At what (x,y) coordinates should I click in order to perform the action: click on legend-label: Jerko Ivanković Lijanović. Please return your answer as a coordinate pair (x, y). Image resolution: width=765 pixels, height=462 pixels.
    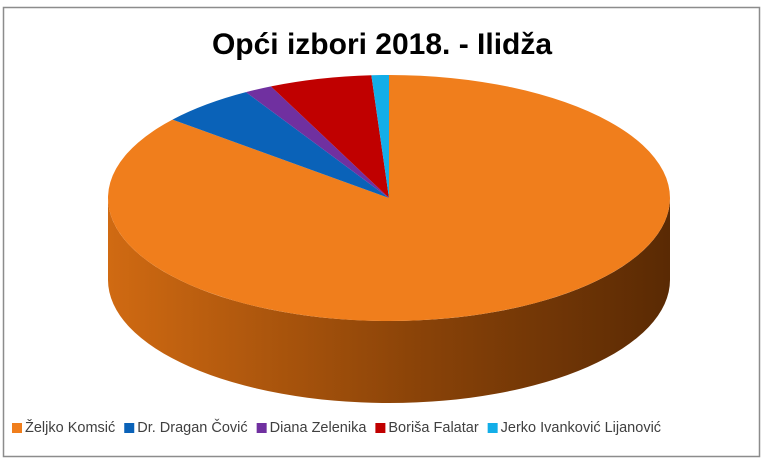
    Looking at the image, I should click on (581, 428).